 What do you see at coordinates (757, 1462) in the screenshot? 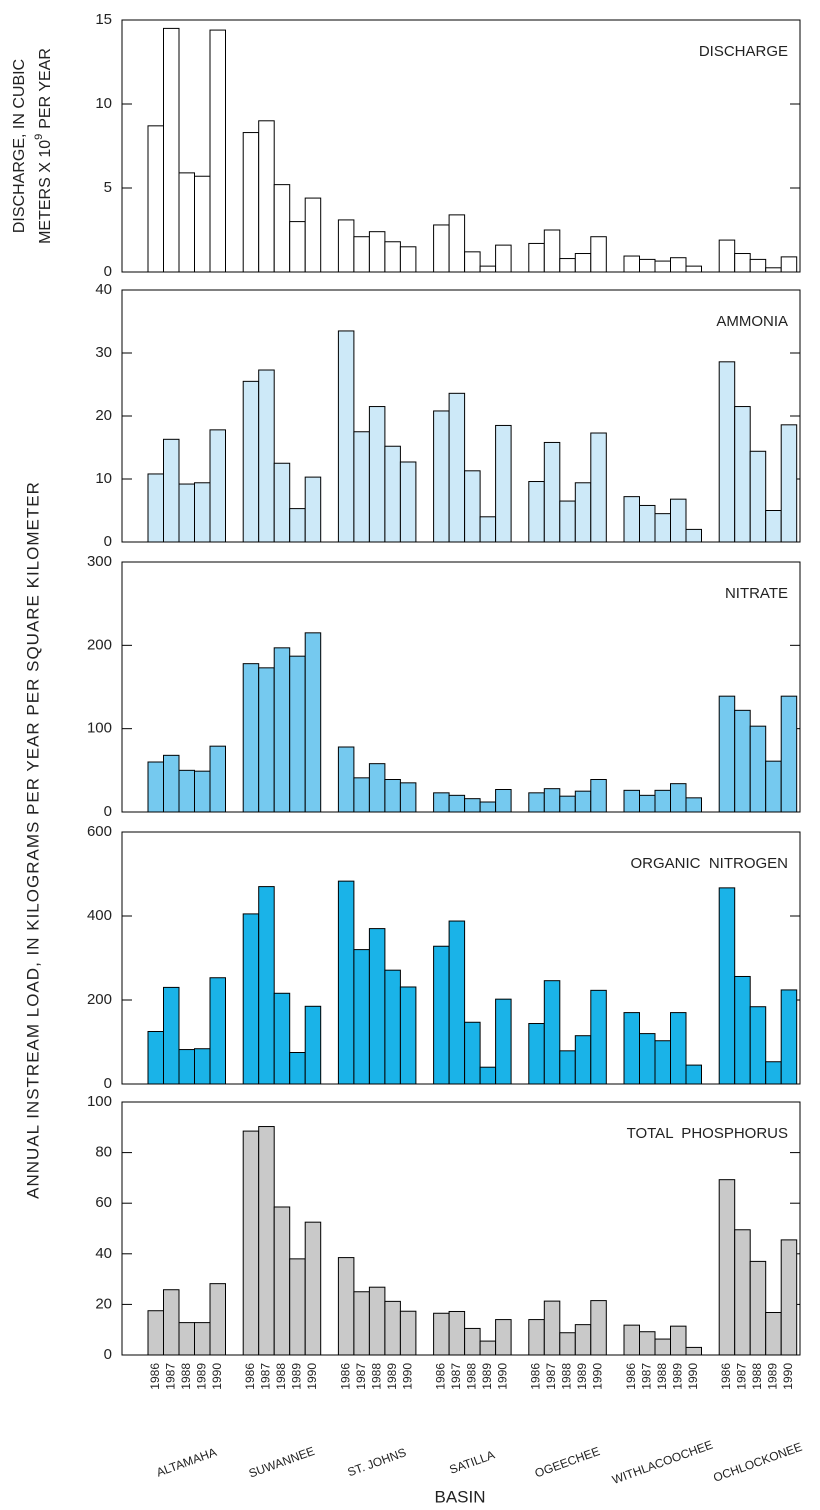
I see `group-label: OCHLOCKONEE` at bounding box center [757, 1462].